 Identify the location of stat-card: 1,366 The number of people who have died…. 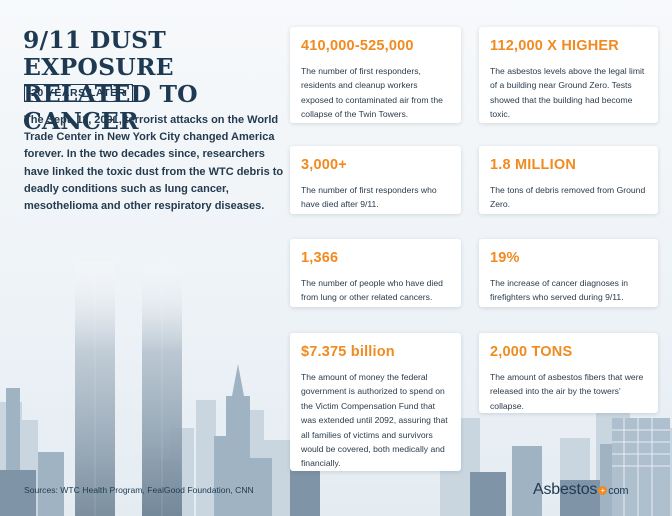
(375, 273).